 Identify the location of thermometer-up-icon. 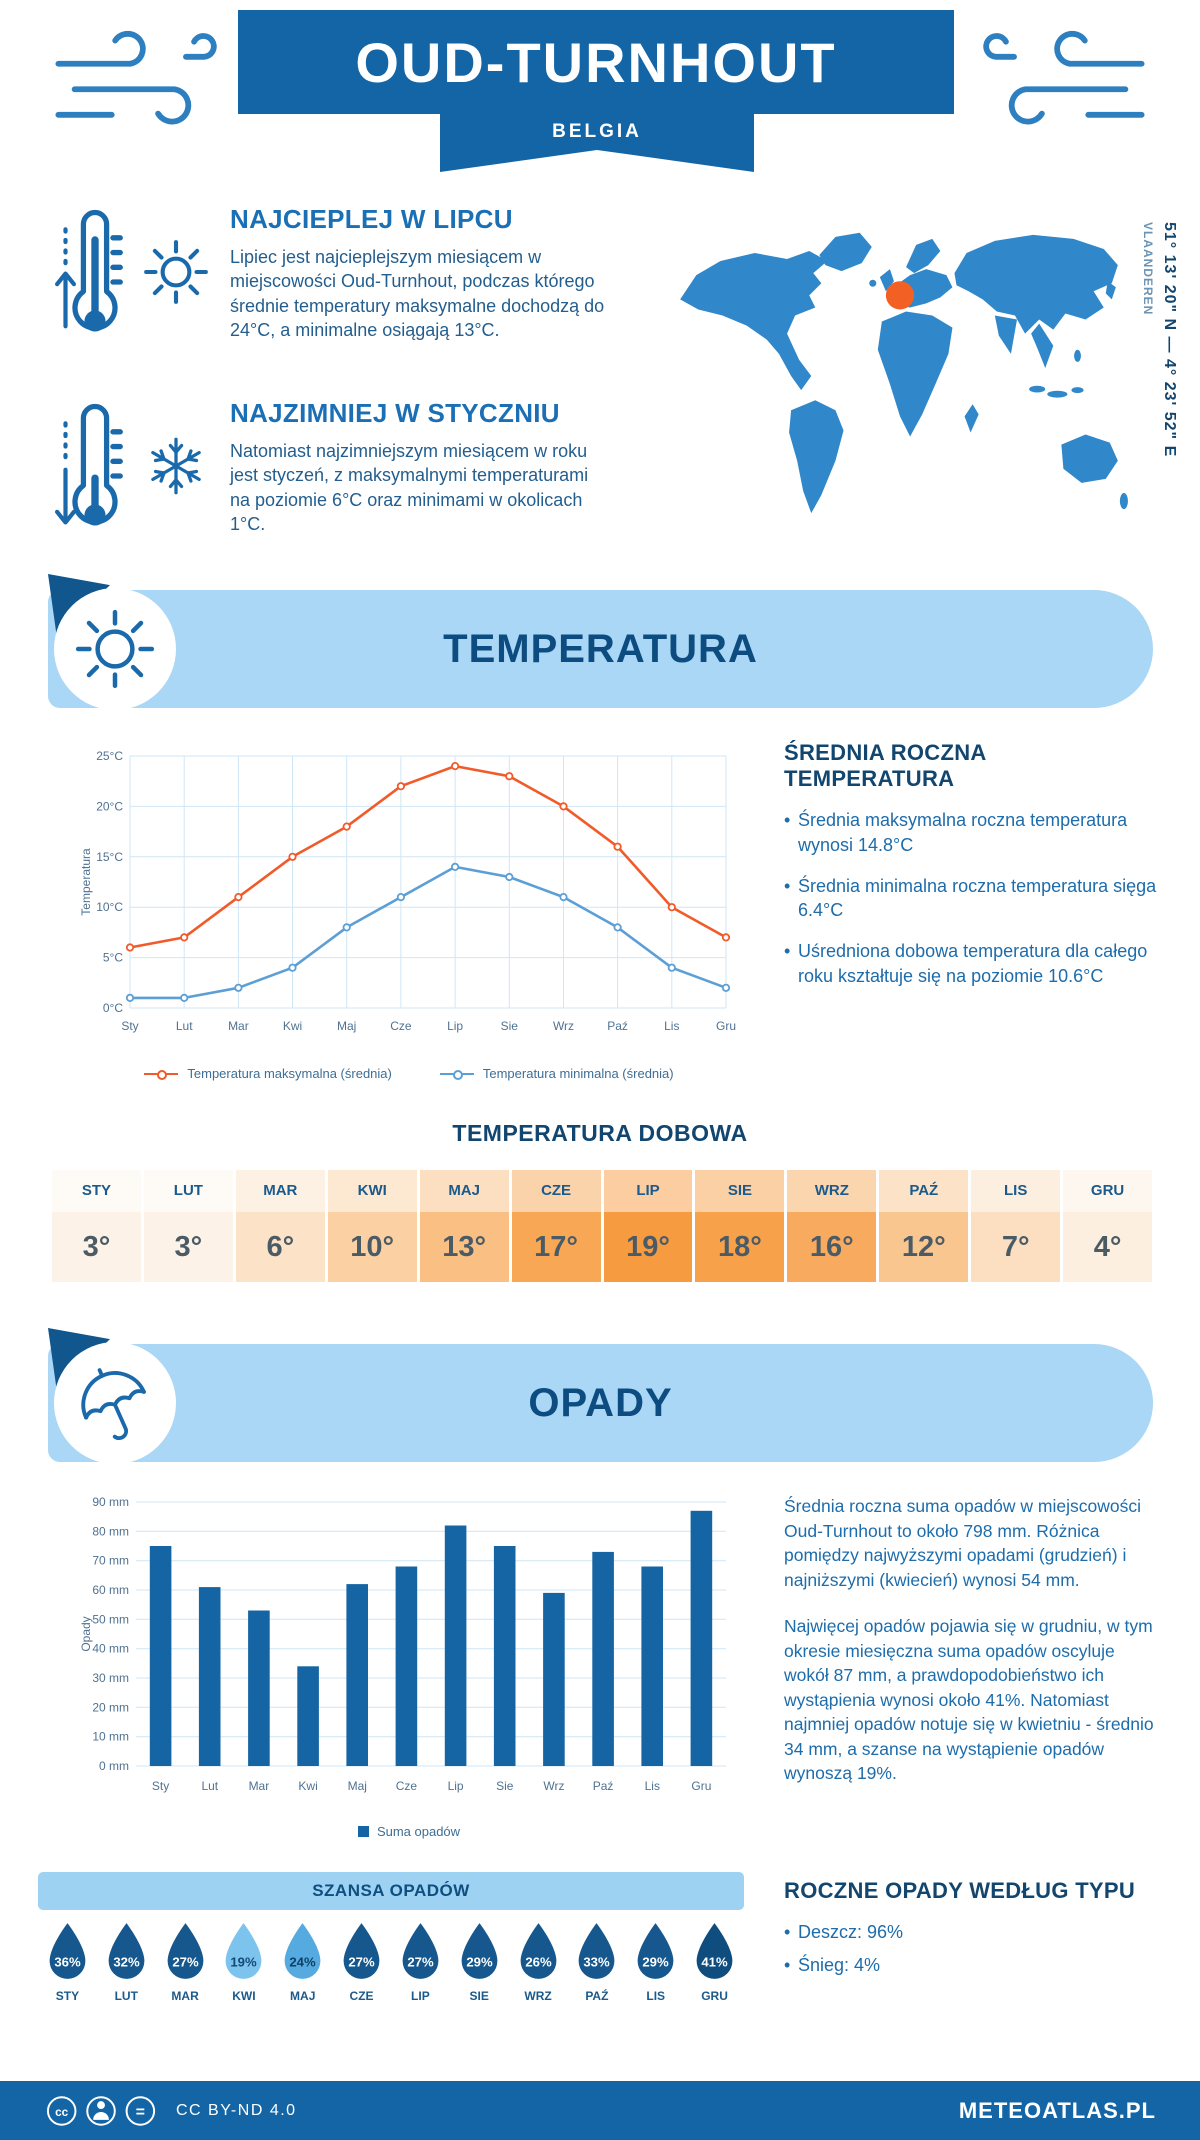
(88, 270).